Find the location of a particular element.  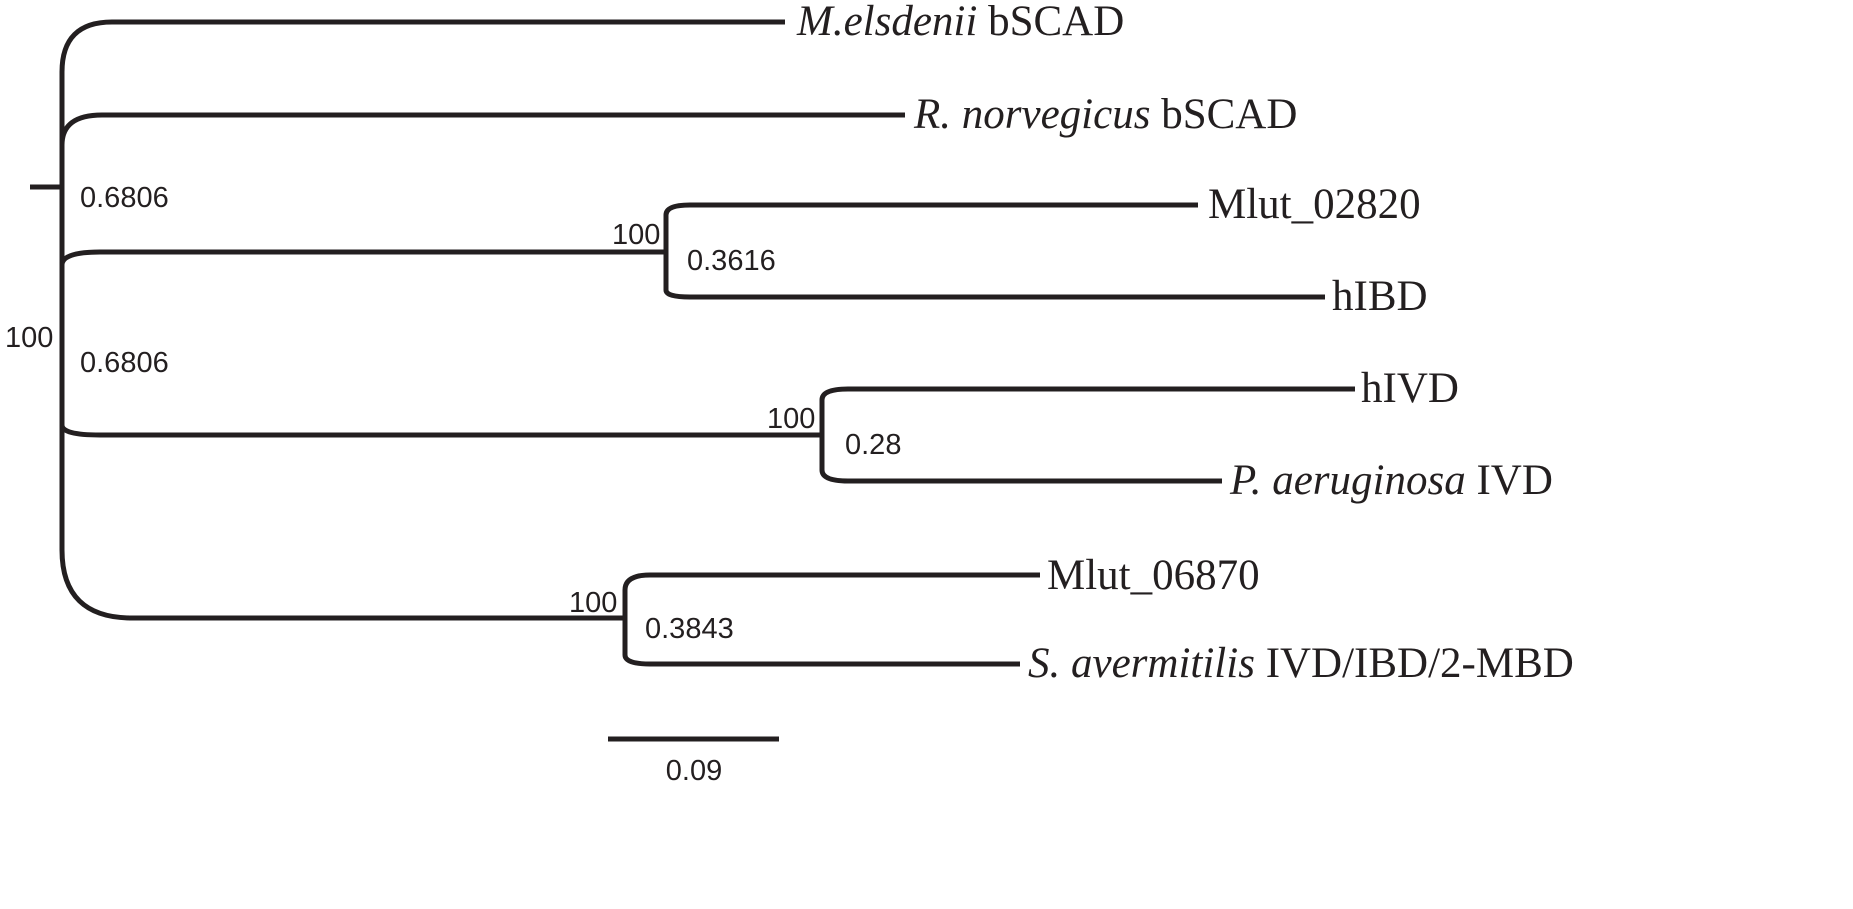

branch-ibd-clade is located at coordinates (362, 257).